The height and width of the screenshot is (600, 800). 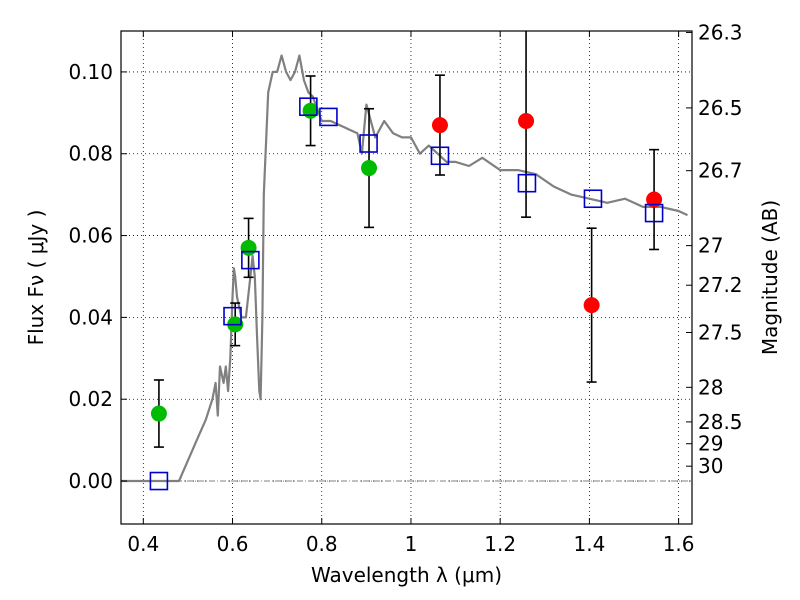 I want to click on mag-tick-label: 27.2, so click(x=720, y=285).